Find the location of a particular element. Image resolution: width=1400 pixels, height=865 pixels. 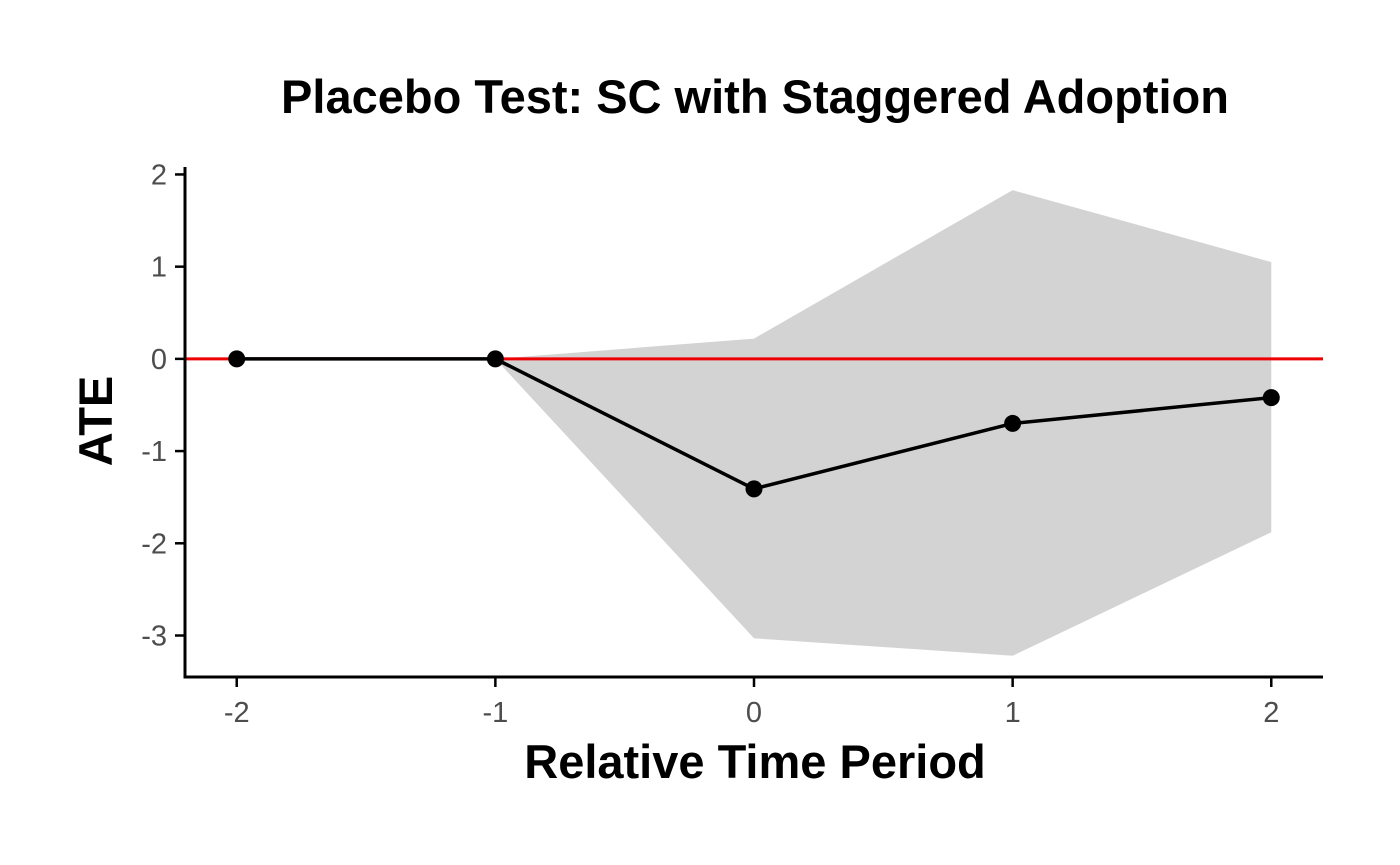

series-line-layer is located at coordinates (754, 424).